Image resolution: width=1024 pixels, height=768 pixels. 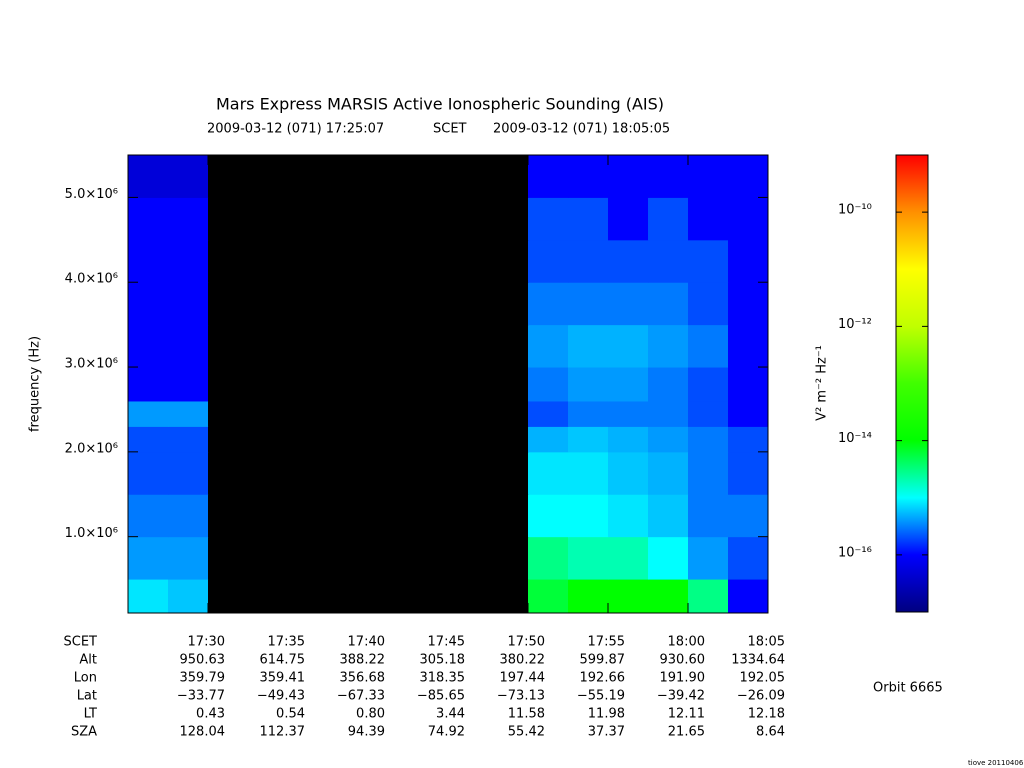 I want to click on ephemeris-value: −26.09, so click(x=761, y=696).